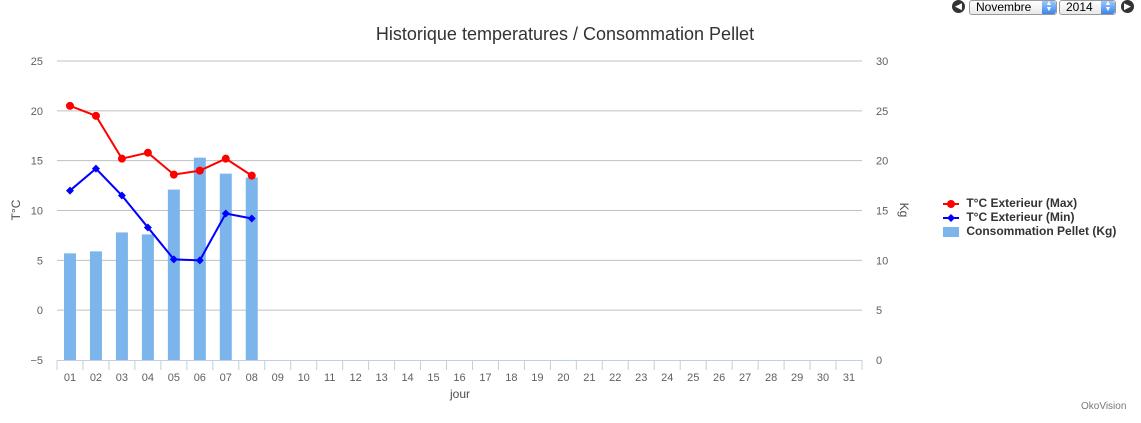 The width and height of the screenshot is (1141, 423). Describe the element at coordinates (641, 378) in the screenshot. I see `x-tick-label: 23` at that location.